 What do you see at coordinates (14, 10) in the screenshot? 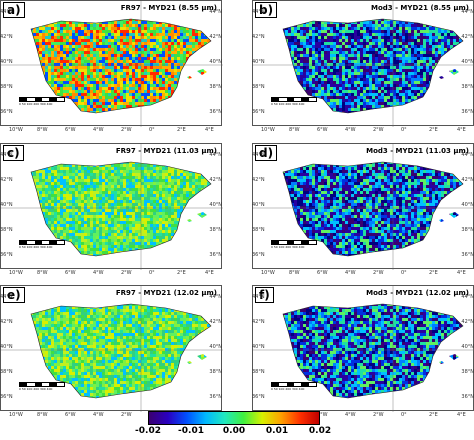
I see `panel-label: a)` at bounding box center [14, 10].